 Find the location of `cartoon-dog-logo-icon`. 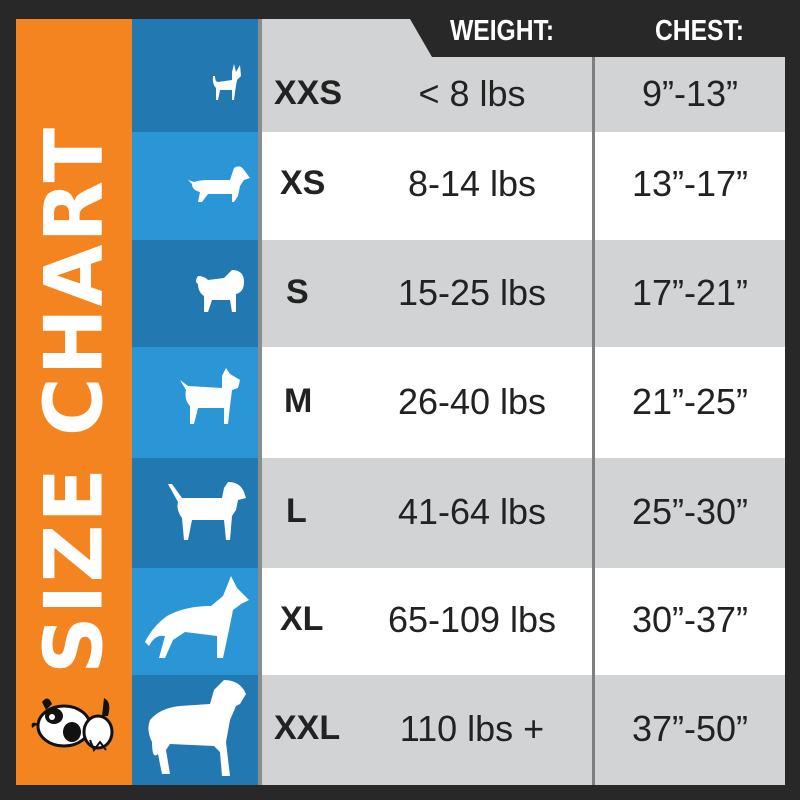

cartoon-dog-logo-icon is located at coordinates (72, 725).